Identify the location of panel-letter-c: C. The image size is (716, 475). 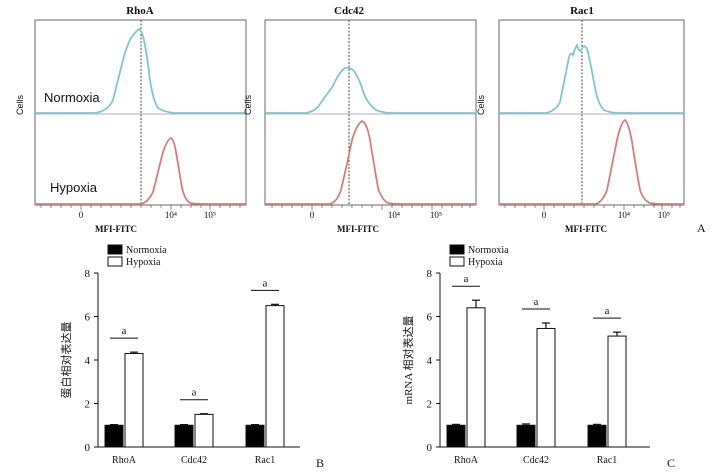
(671, 463).